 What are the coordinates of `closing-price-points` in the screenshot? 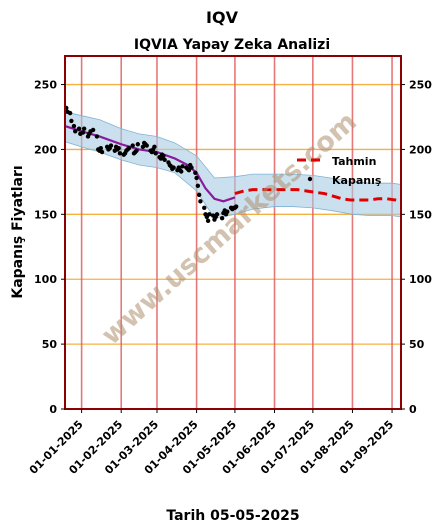 It's located at (151, 164).